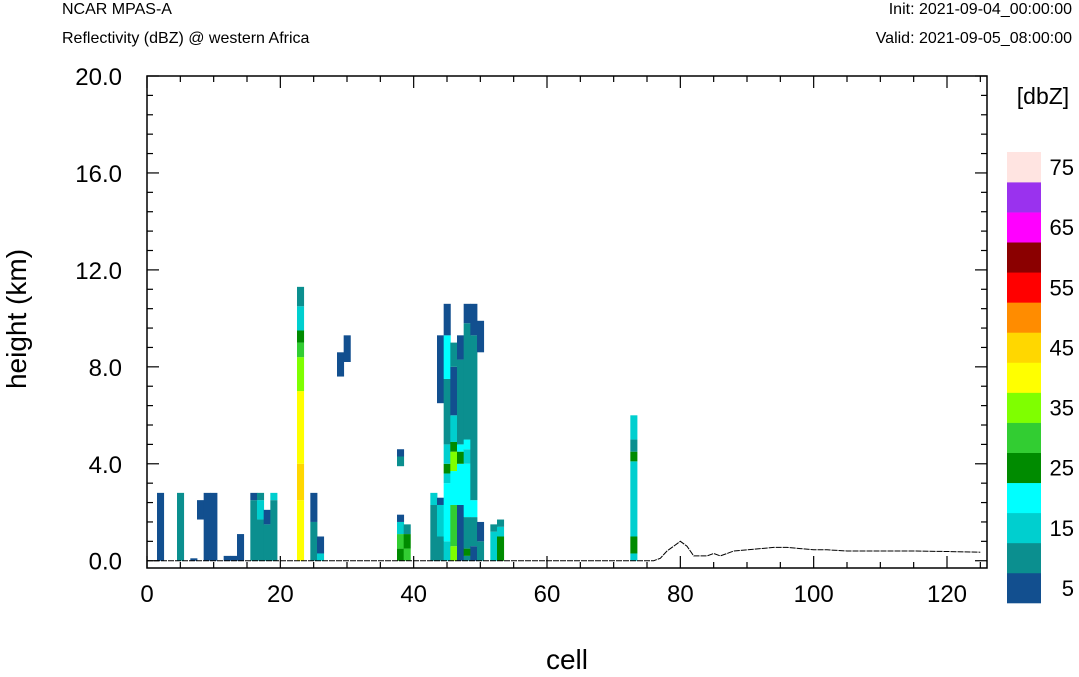  What do you see at coordinates (1062, 227) in the screenshot?
I see `colorbar-label-65: 65` at bounding box center [1062, 227].